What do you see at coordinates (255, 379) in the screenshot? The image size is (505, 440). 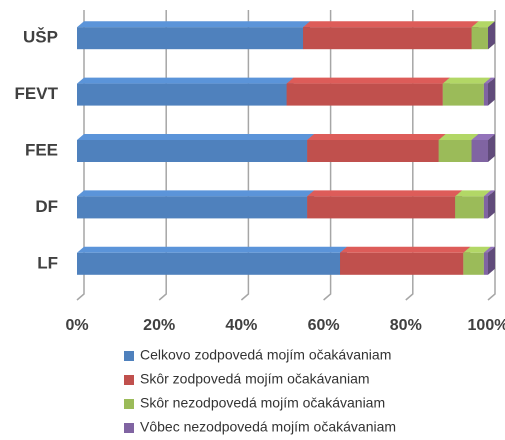 I see `legend-label: Skôr zodpovedá mojím očakávaniam` at bounding box center [255, 379].